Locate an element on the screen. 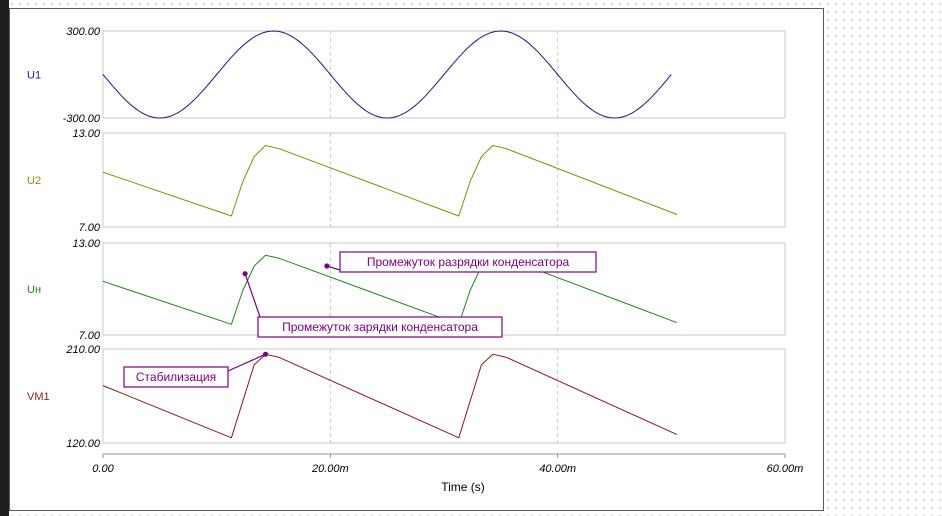 The image size is (942, 516). series-line-VM1 is located at coordinates (390, 396).